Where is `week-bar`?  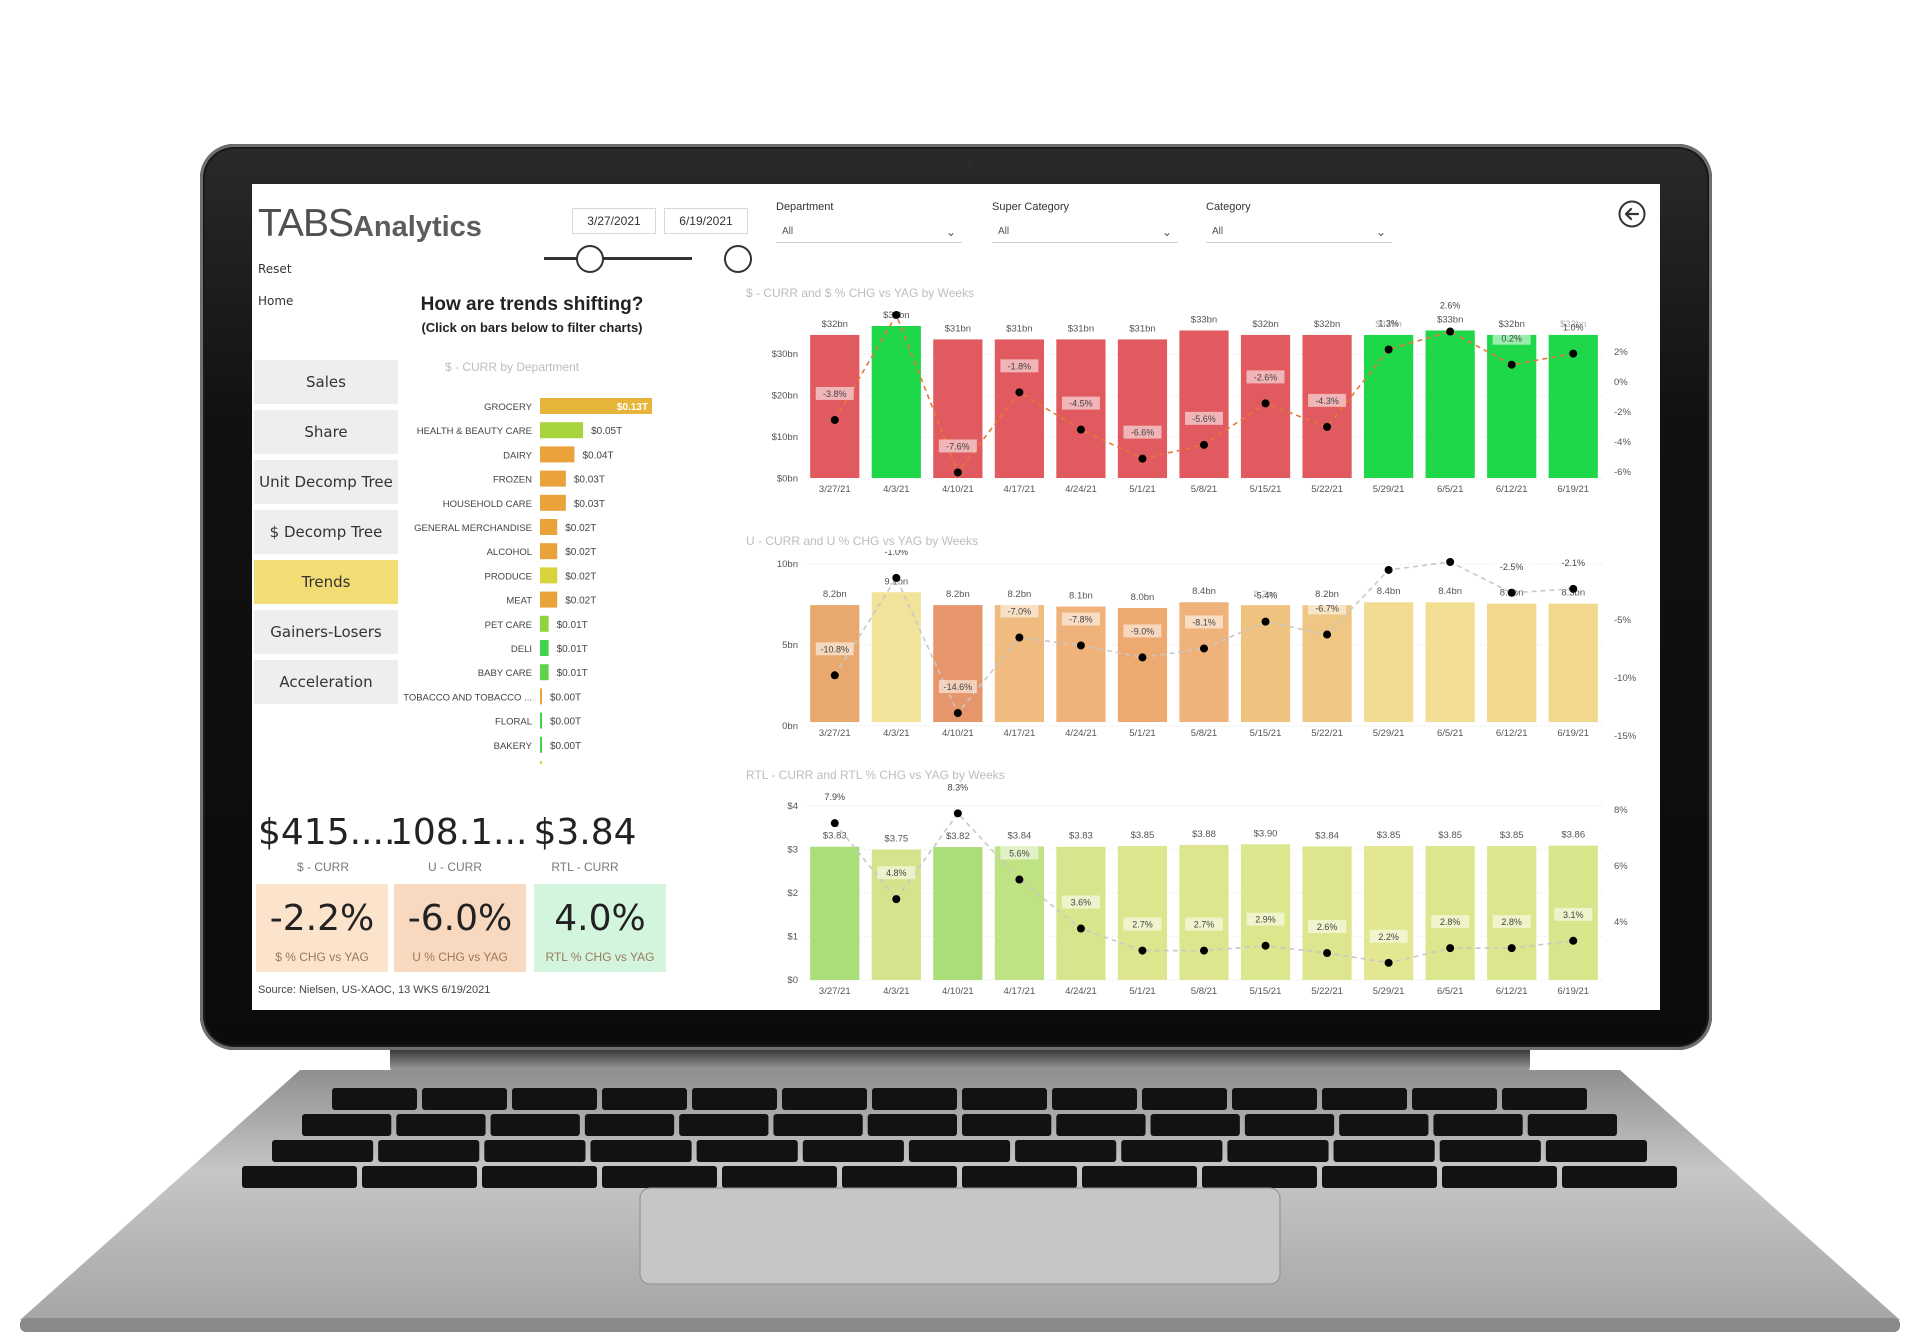 week-bar is located at coordinates (1389, 662).